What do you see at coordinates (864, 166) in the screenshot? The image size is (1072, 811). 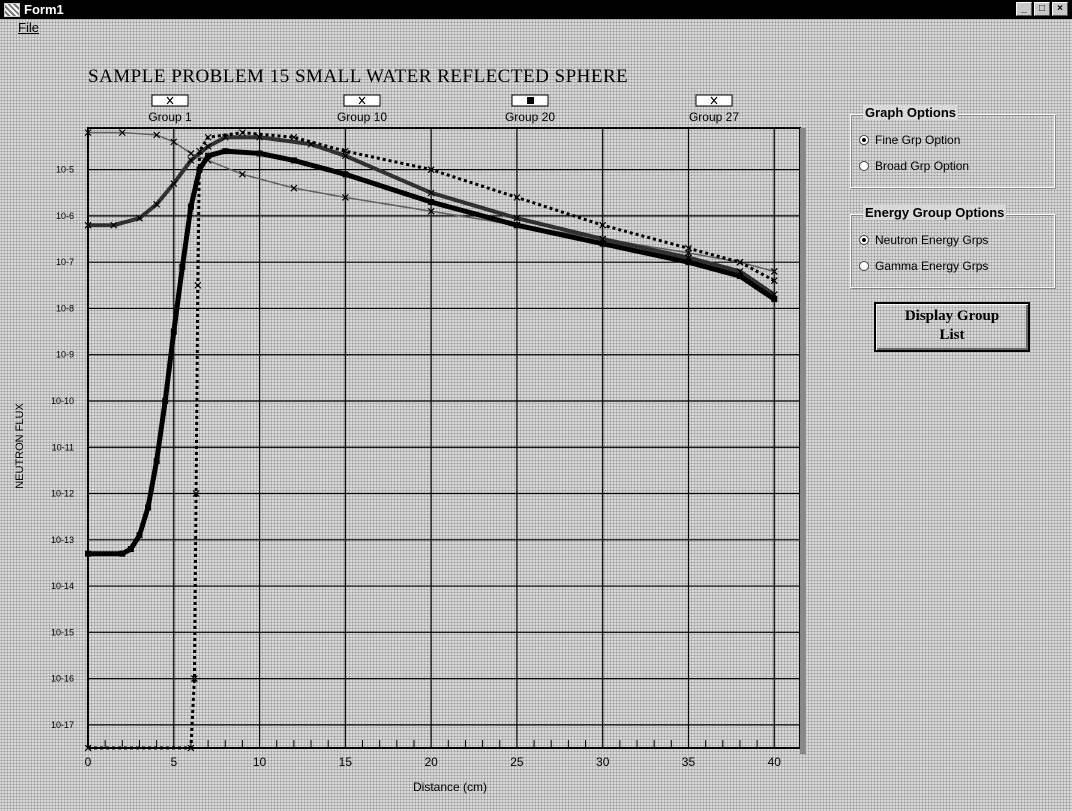 I see `broad-grp-radio-dot` at bounding box center [864, 166].